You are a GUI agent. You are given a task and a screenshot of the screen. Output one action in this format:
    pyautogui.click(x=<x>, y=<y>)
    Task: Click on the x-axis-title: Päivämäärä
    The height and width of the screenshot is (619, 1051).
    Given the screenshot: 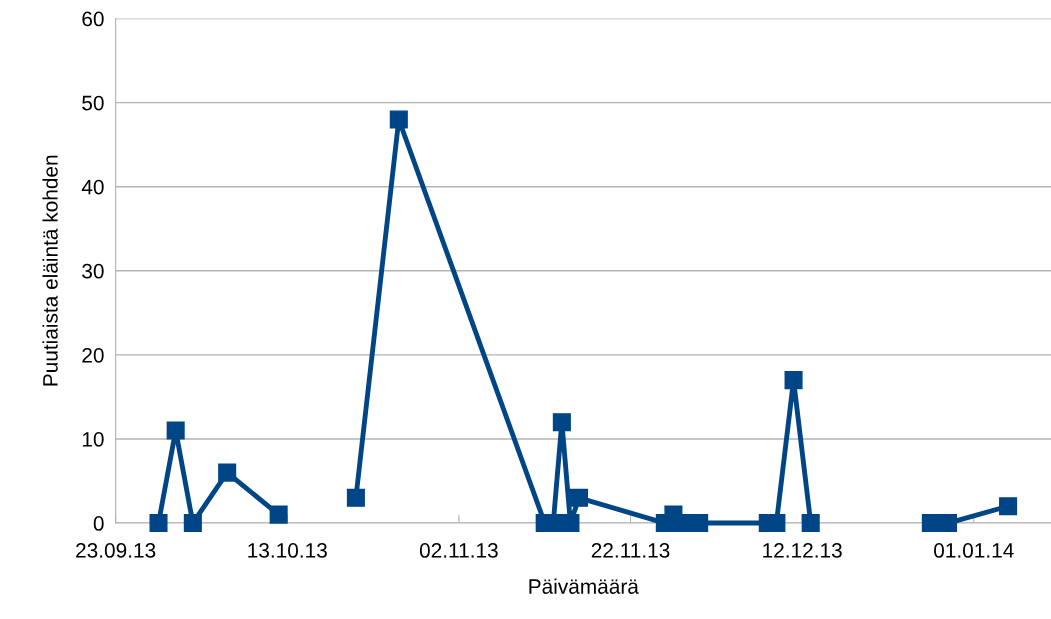 What is the action you would take?
    pyautogui.click(x=584, y=586)
    